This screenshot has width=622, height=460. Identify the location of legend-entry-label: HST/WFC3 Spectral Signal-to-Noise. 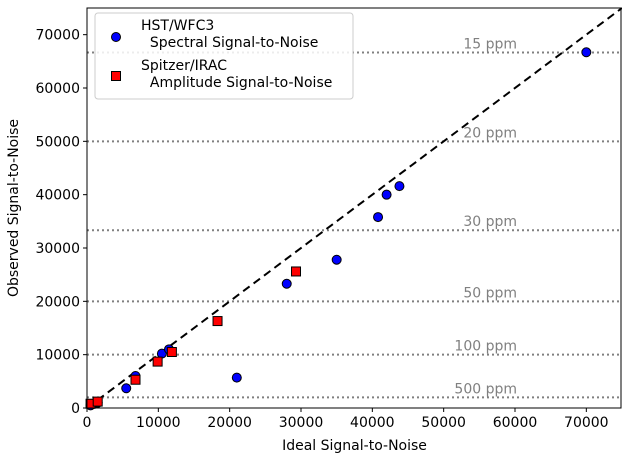
(229, 34).